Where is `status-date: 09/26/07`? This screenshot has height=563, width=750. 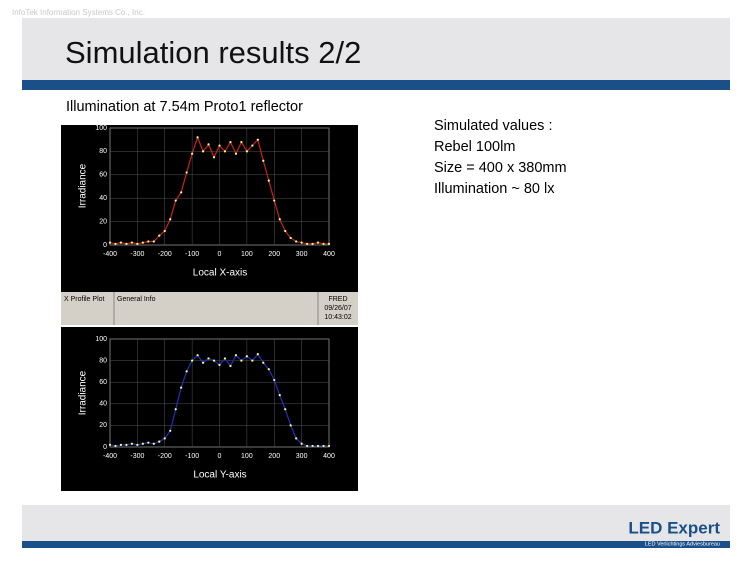
status-date: 09/26/07 is located at coordinates (337, 308).